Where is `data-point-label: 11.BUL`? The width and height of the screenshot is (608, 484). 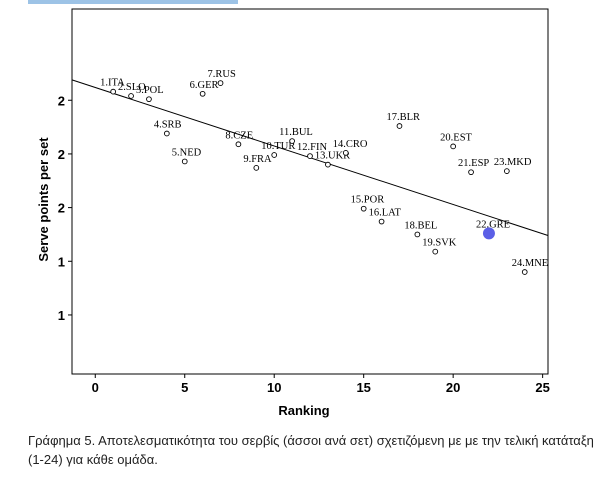
data-point-label: 11.BUL is located at coordinates (296, 132).